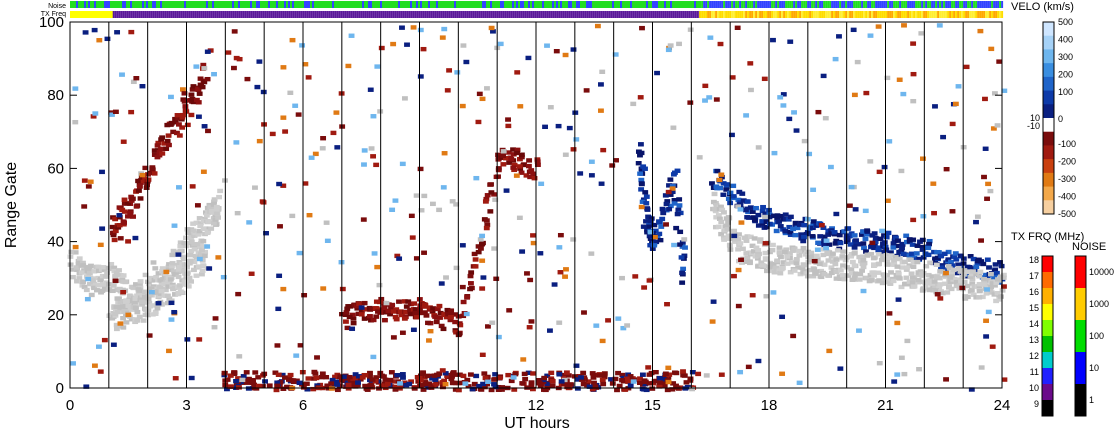 The image size is (1118, 435). What do you see at coordinates (1047, 392) in the screenshot?
I see `frequency-scale-swatch` at bounding box center [1047, 392].